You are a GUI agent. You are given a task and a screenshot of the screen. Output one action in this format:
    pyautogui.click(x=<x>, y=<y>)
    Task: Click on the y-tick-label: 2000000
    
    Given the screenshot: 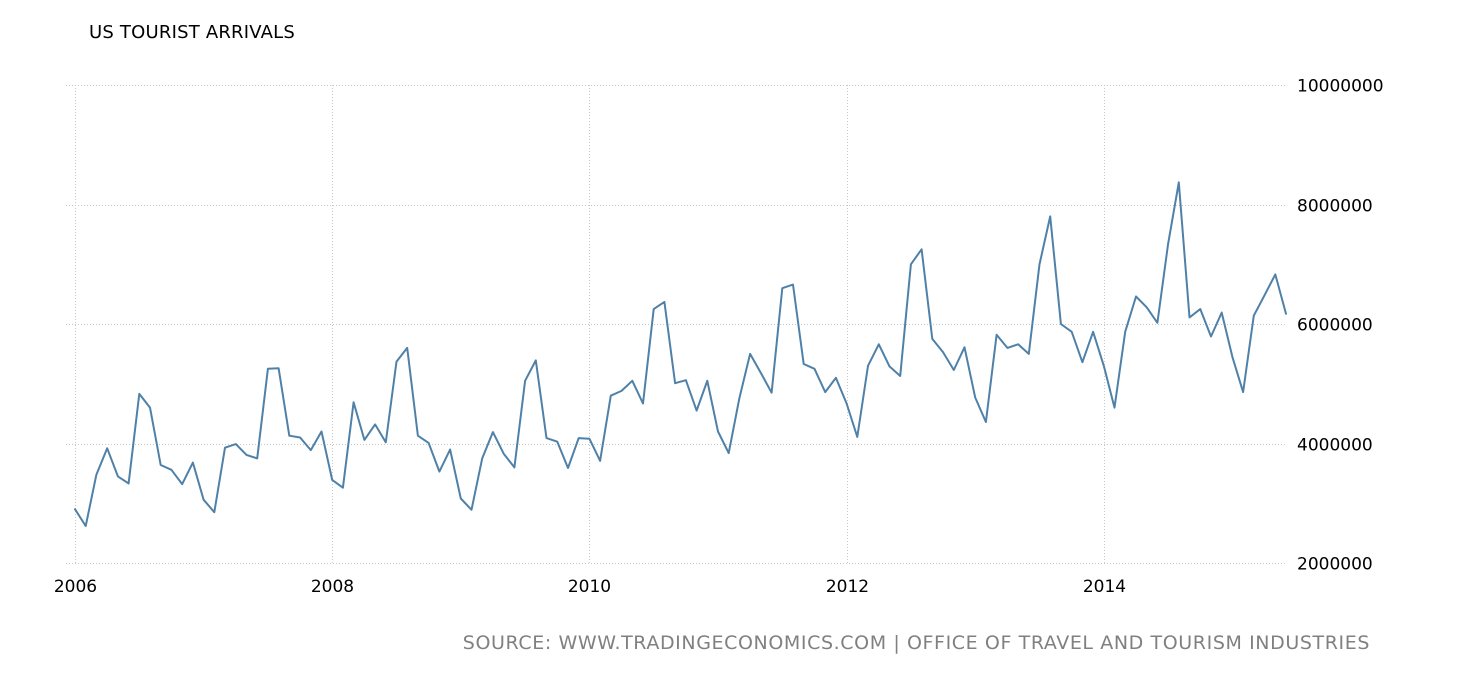 What is the action you would take?
    pyautogui.click(x=1335, y=565)
    